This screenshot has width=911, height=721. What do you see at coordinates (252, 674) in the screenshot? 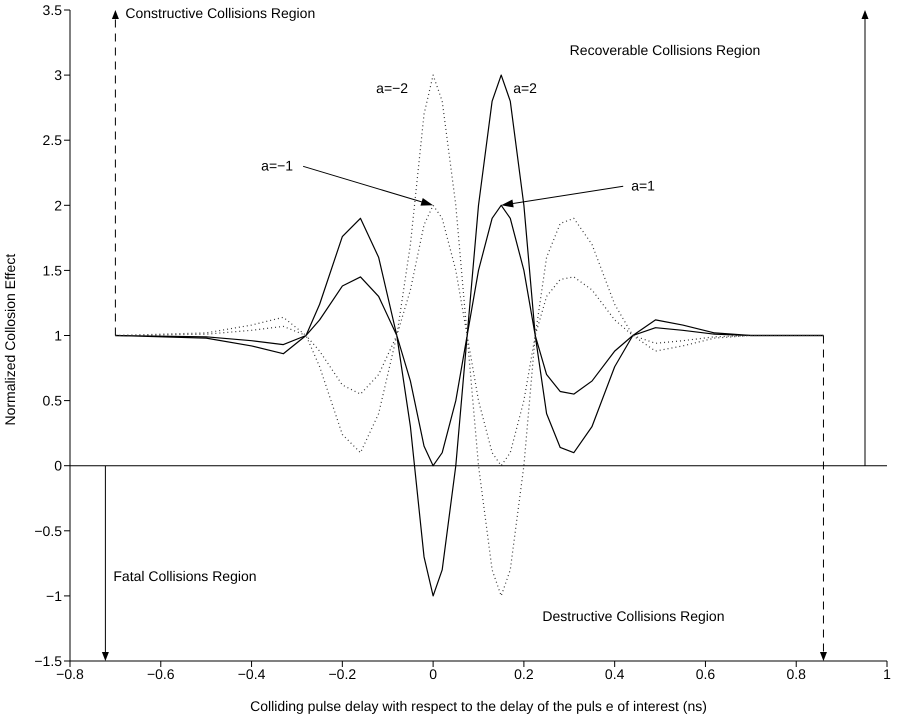
I see `x-tick-label: −0.4` at bounding box center [252, 674].